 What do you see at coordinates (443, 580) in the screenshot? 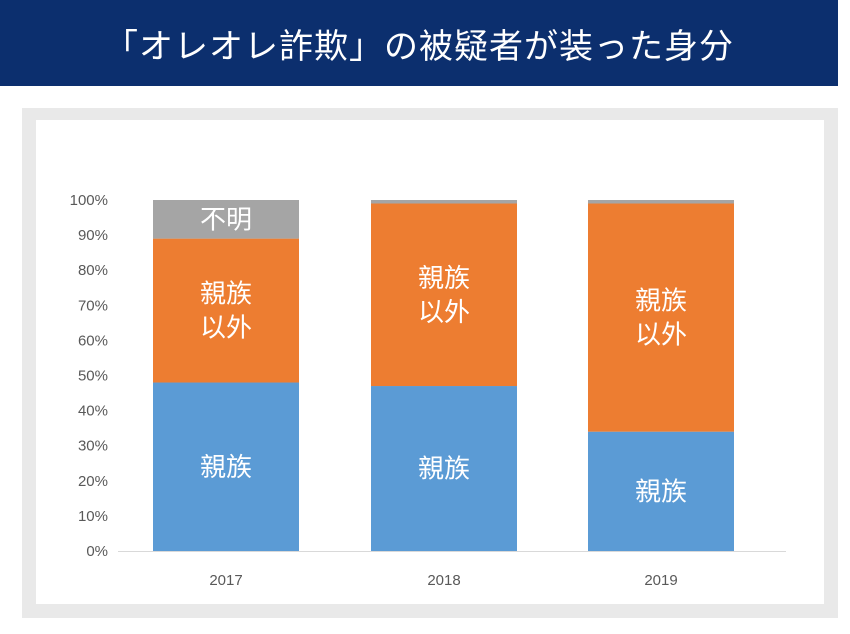
I see `x-tick-label: 2018` at bounding box center [443, 580].